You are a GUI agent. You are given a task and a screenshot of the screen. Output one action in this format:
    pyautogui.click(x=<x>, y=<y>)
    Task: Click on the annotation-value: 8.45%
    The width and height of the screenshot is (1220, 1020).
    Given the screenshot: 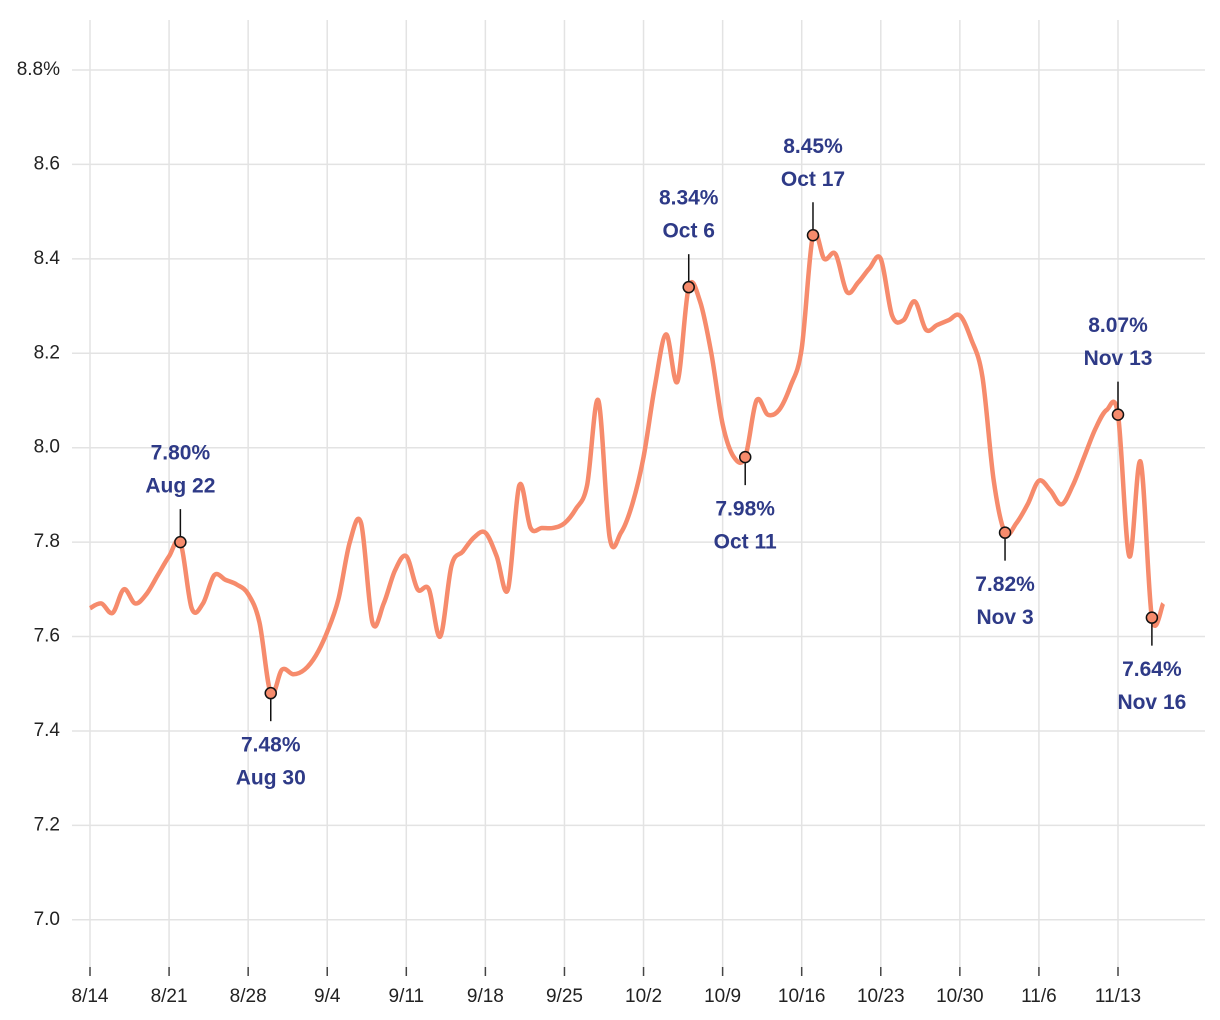 What is the action you would take?
    pyautogui.click(x=813, y=146)
    